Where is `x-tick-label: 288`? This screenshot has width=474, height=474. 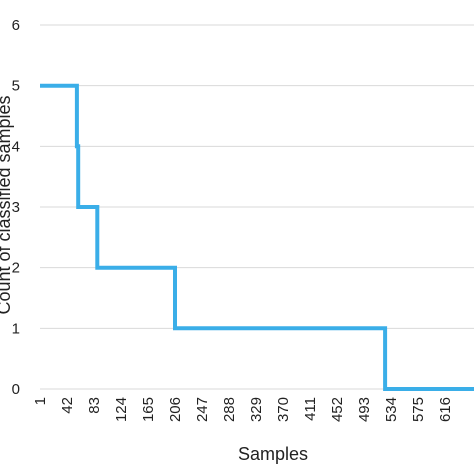 x-tick-label: 288 is located at coordinates (229, 409).